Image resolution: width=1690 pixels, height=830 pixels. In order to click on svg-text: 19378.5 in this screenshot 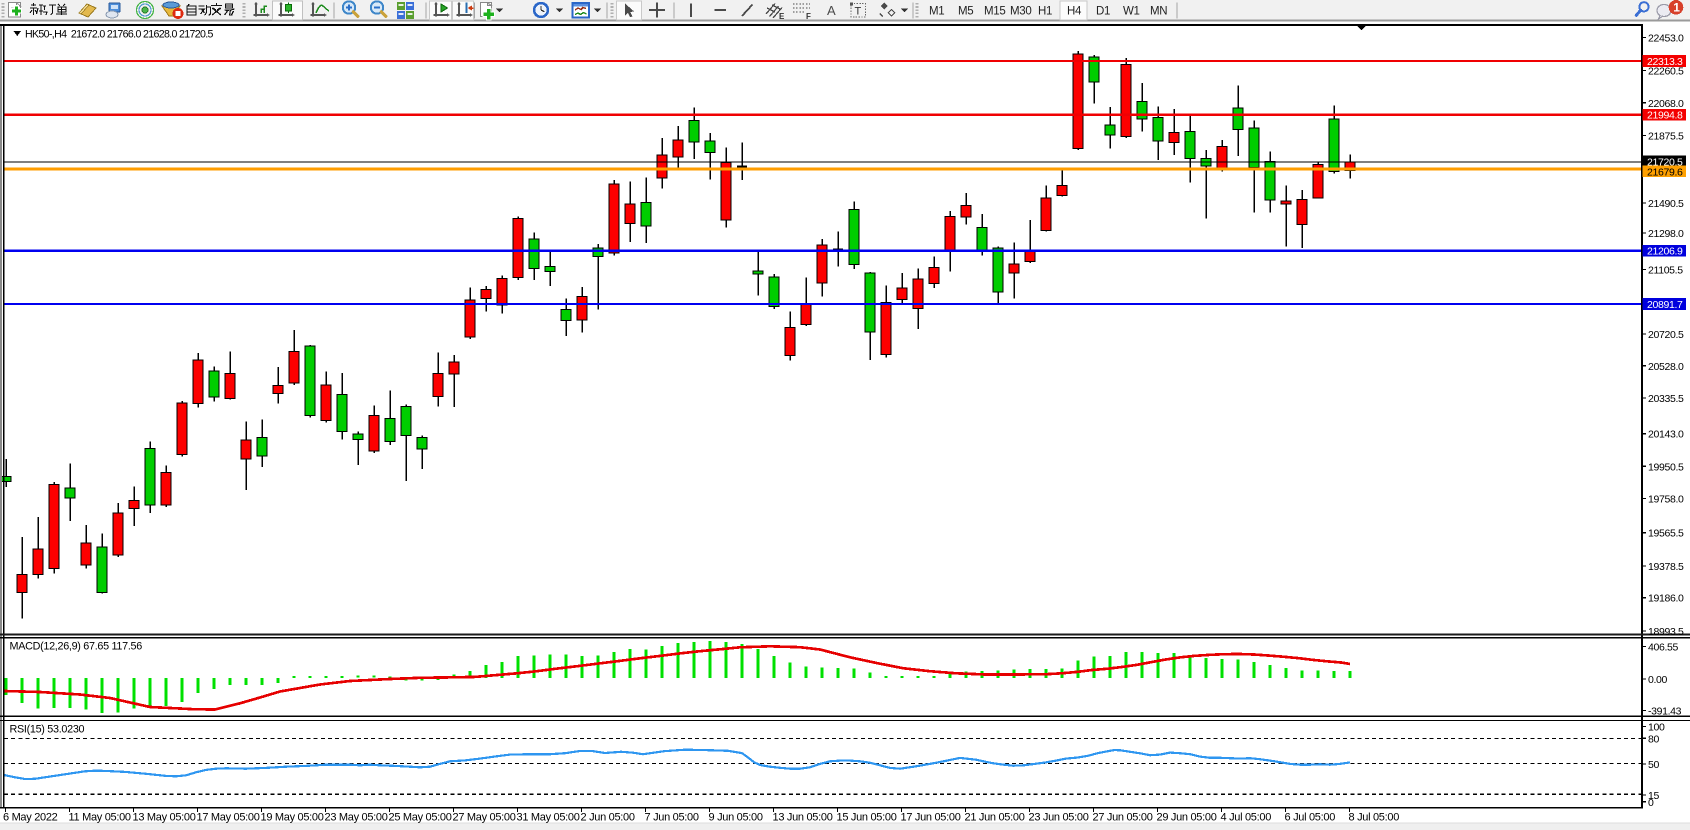, I will do `click(1666, 567)`.